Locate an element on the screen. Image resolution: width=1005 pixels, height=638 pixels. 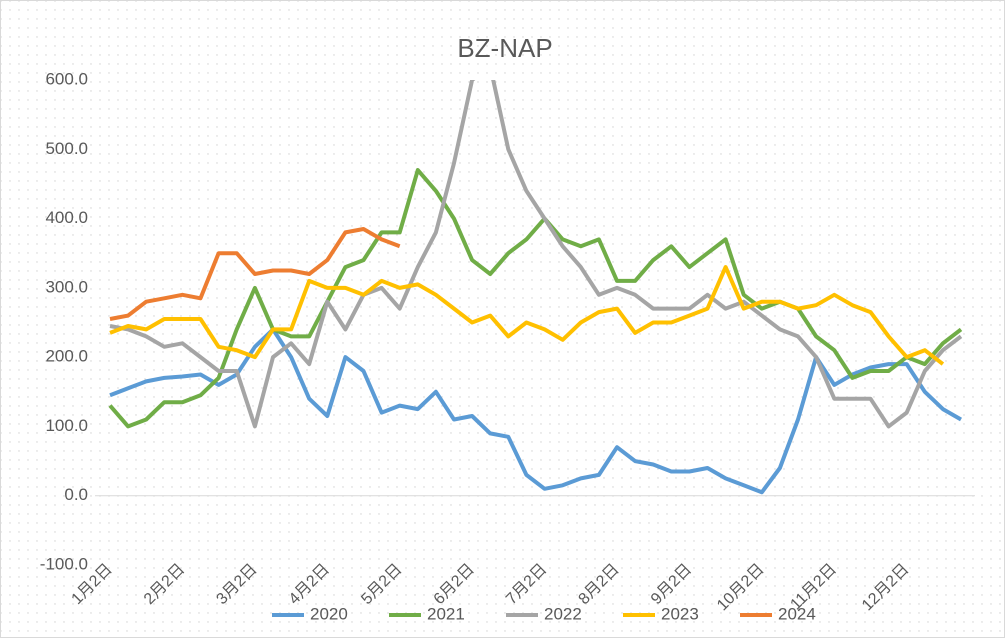
legend-label: 2023 is located at coordinates (680, 613).